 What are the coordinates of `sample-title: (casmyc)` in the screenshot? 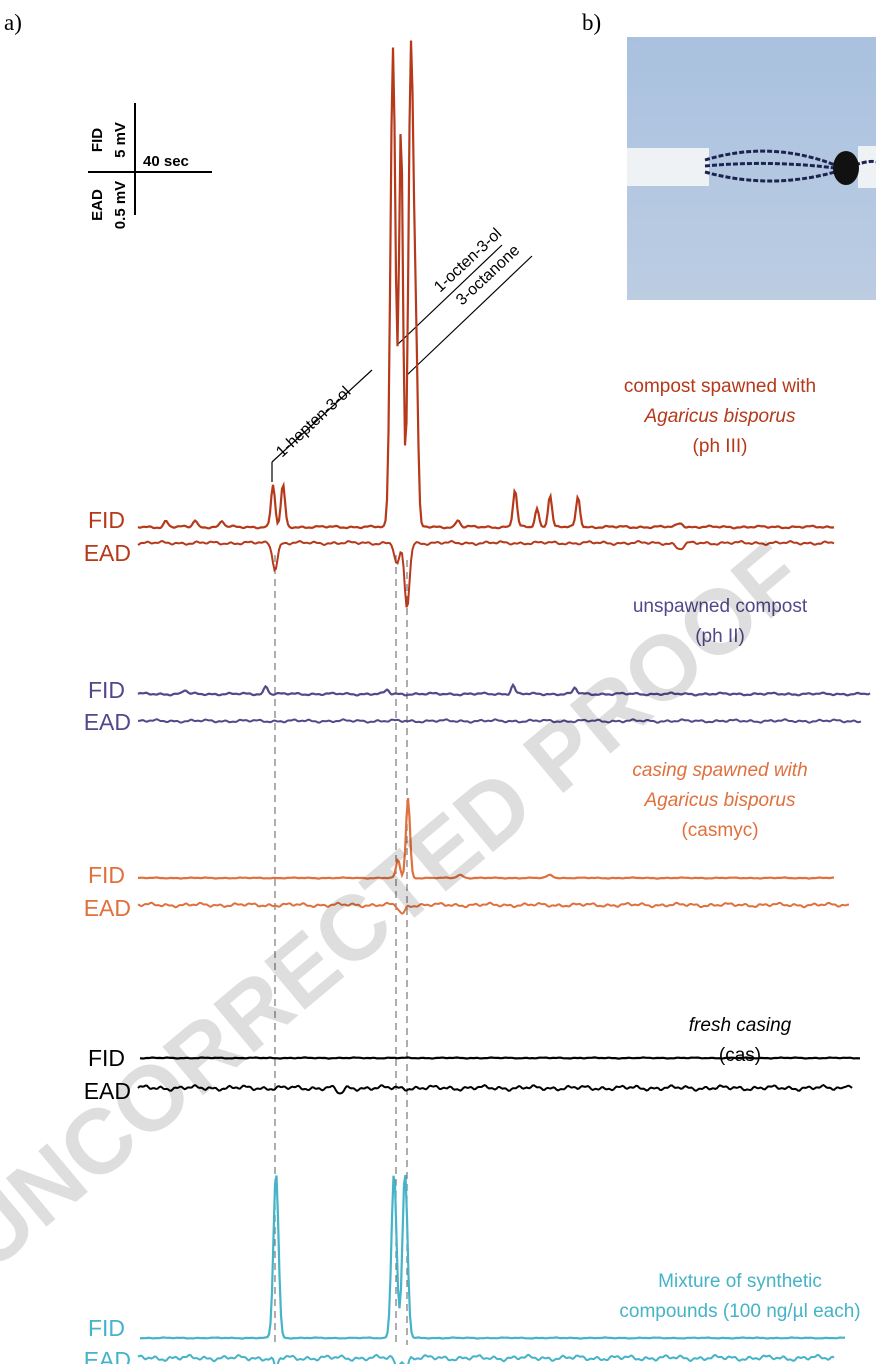 It's located at (719, 830).